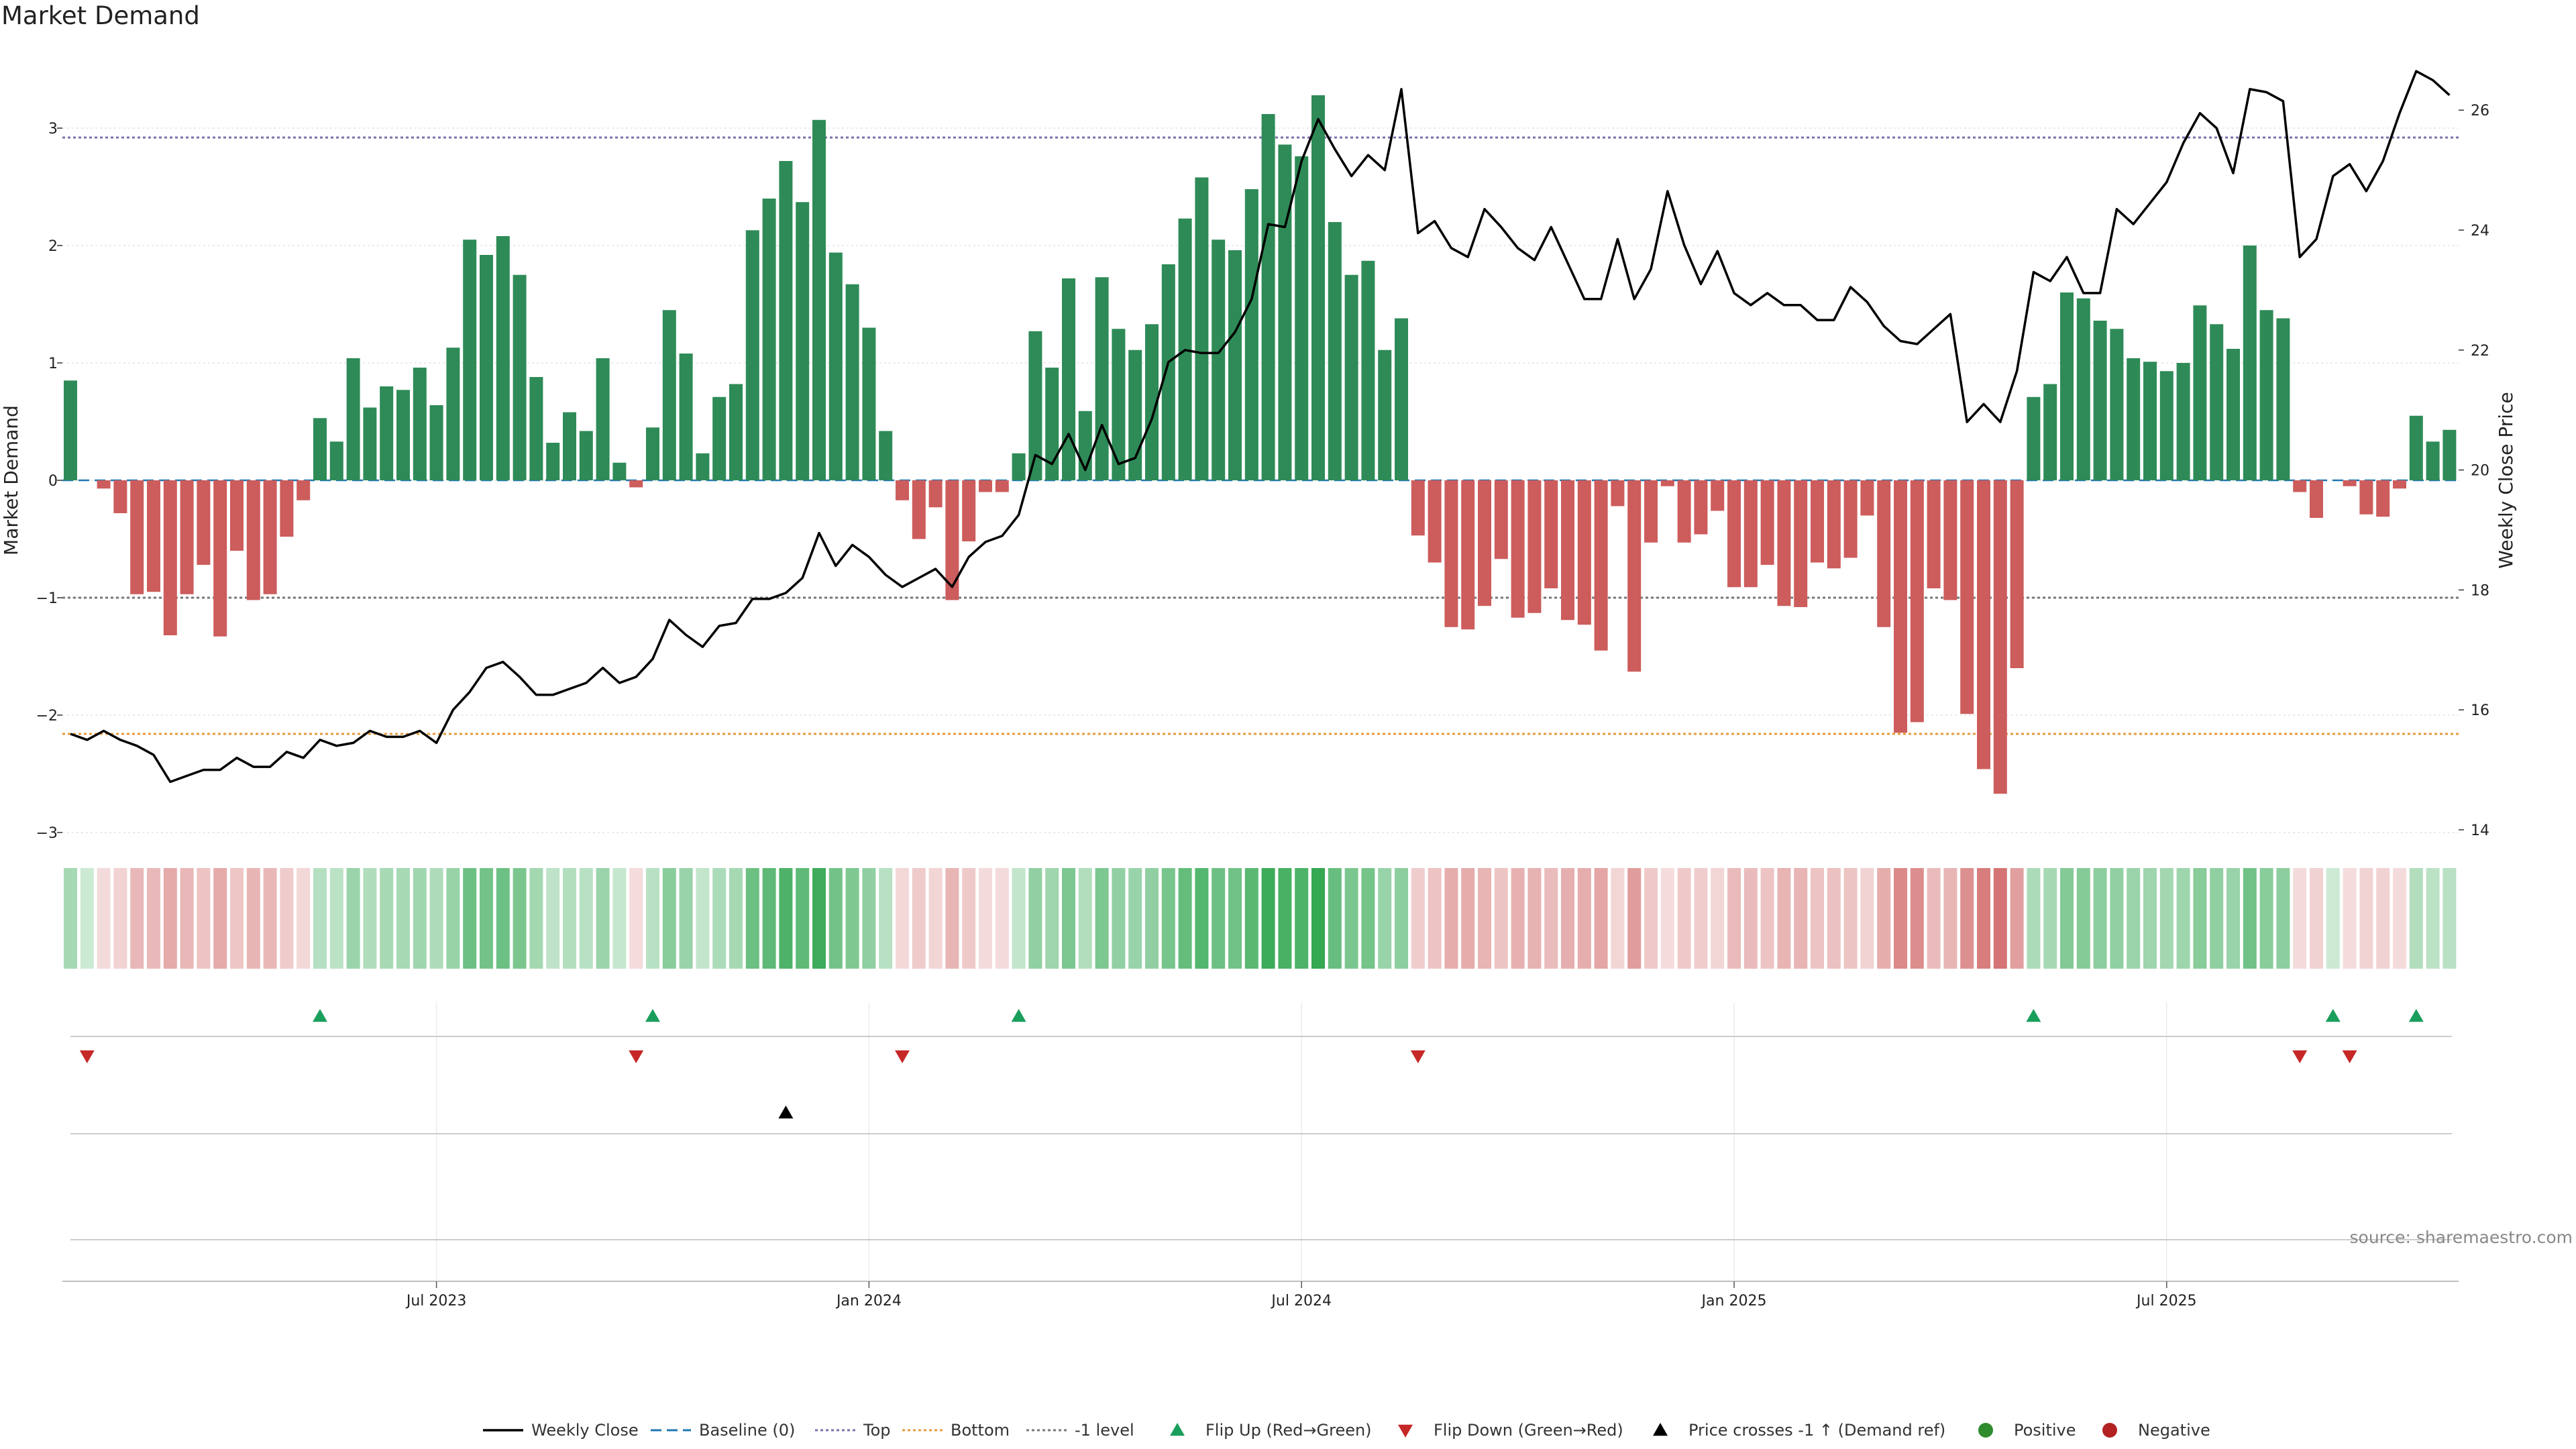 The width and height of the screenshot is (2576, 1449). What do you see at coordinates (53, 481) in the screenshot?
I see `y-tick-label: 0` at bounding box center [53, 481].